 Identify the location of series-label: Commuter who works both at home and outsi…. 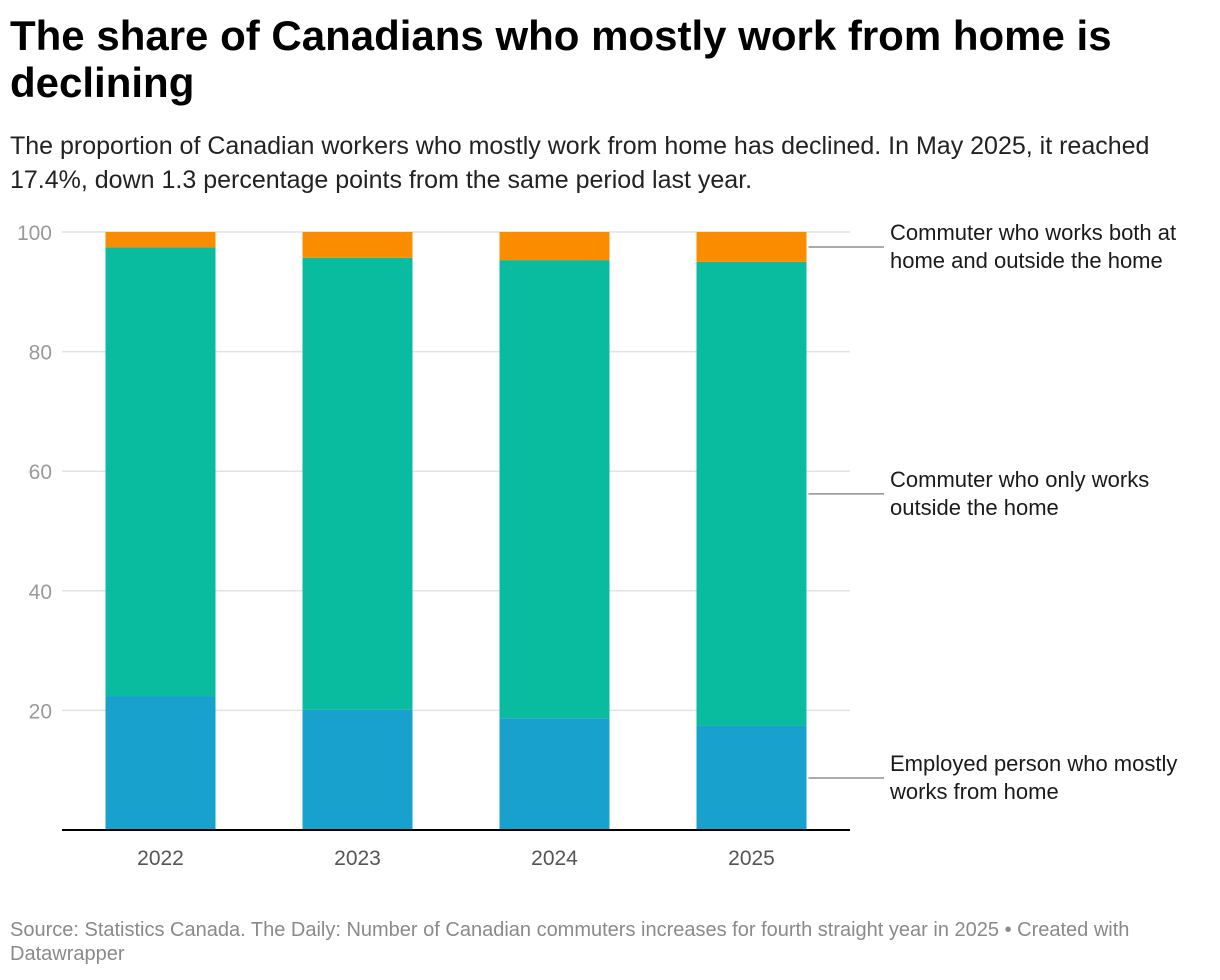
(1033, 246).